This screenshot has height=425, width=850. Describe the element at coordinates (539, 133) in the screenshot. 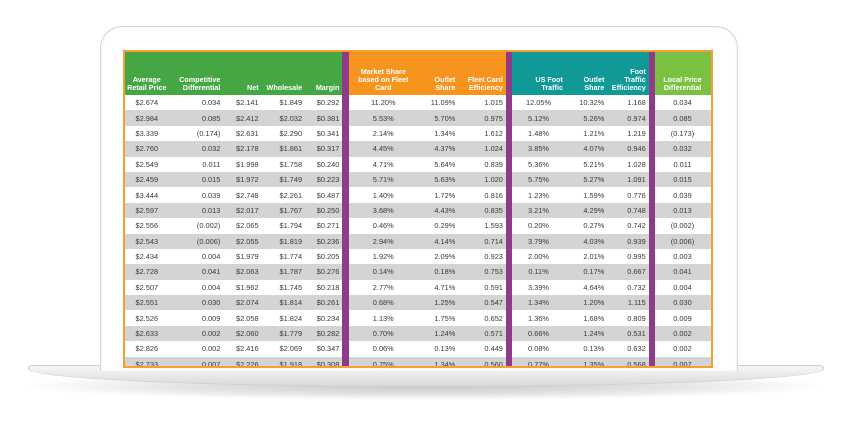

I see `cell-us-foot-traffic: 1.48%` at that location.